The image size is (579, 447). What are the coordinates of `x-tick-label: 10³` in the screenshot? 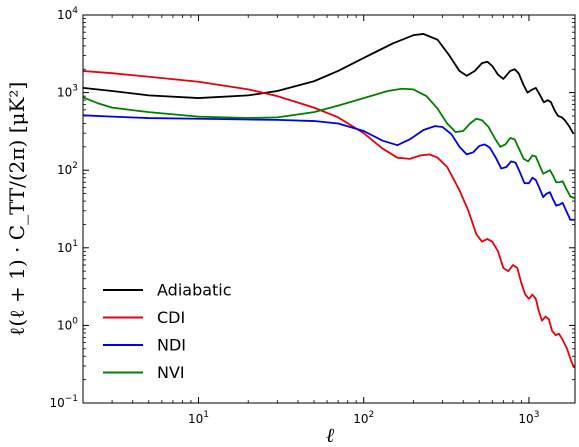 It's located at (528, 418).